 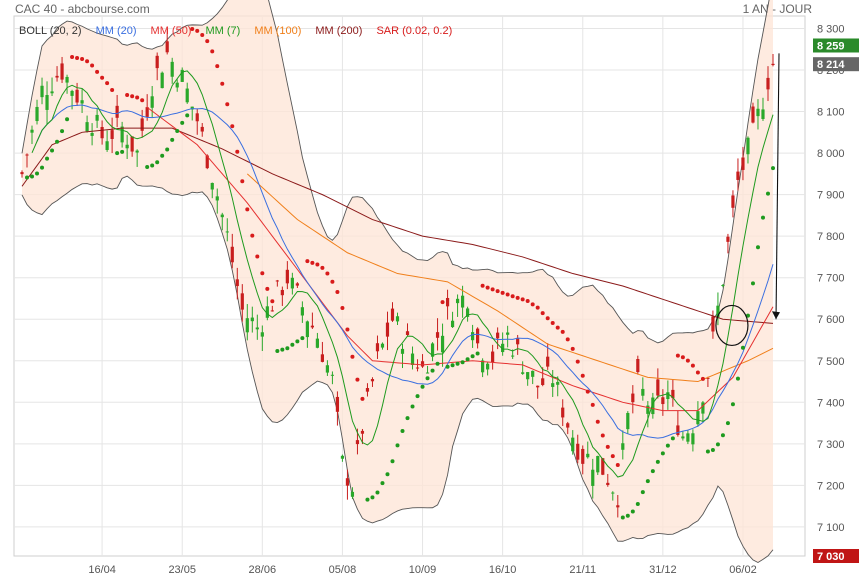 I want to click on x-tick-label: 16/10, so click(x=503, y=570).